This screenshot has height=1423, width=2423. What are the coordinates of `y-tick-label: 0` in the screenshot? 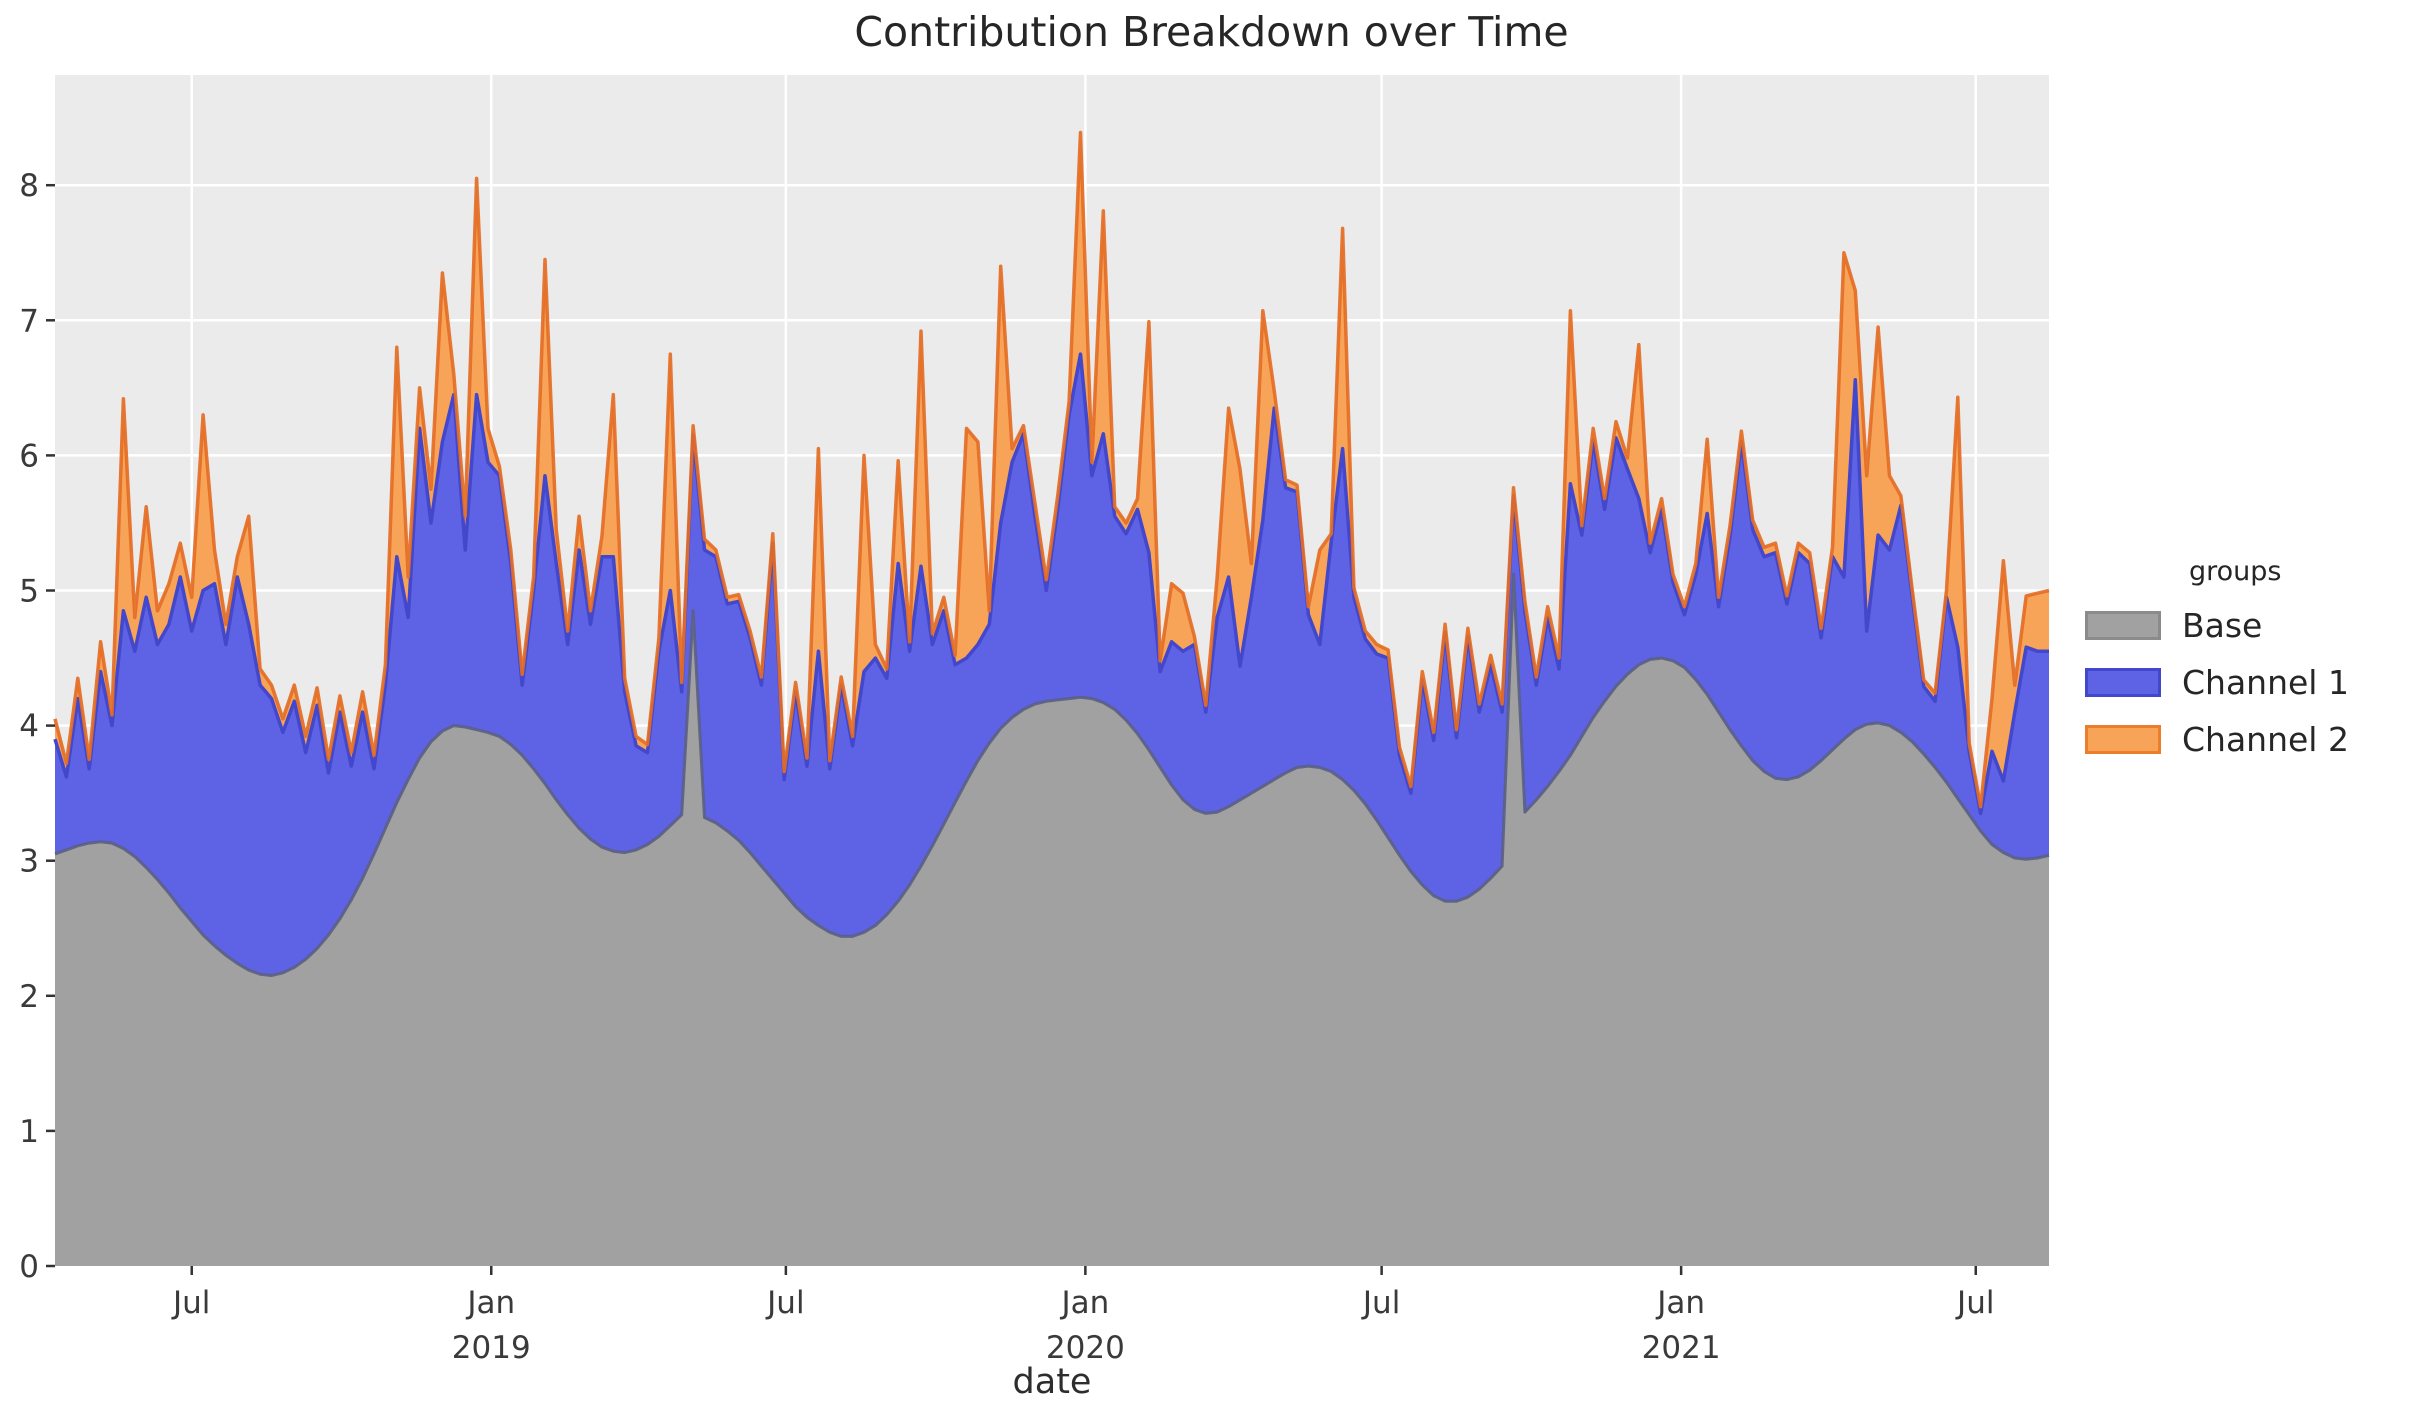 It's located at (29, 1267).